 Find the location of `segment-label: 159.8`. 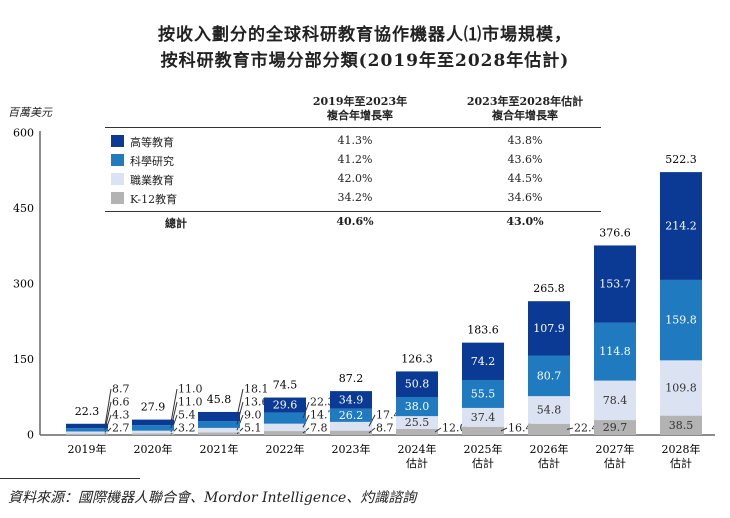

segment-label: 159.8 is located at coordinates (681, 320).